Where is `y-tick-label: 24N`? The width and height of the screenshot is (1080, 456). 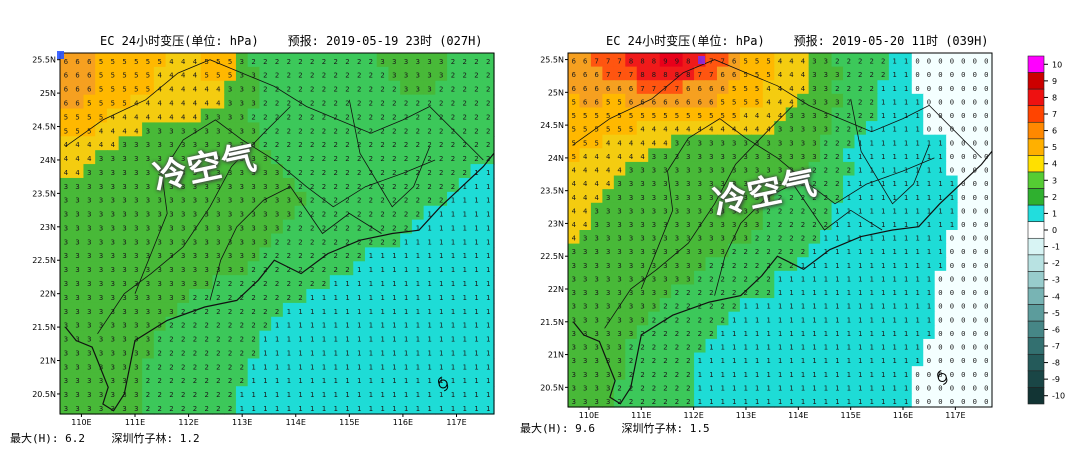 y-tick-label: 24N is located at coordinates (48, 160).